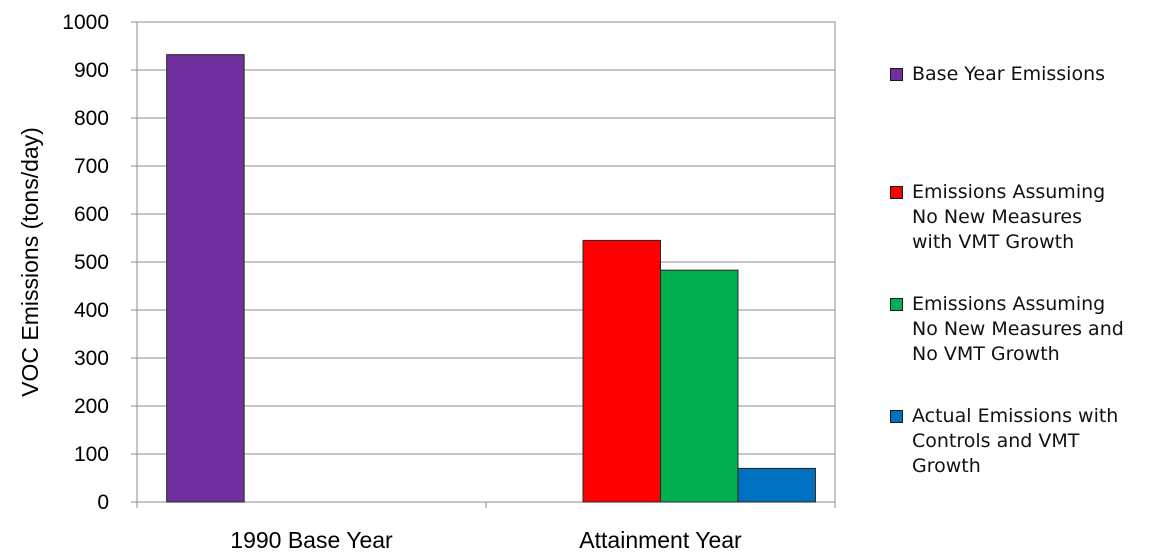  What do you see at coordinates (311, 540) in the screenshot?
I see `x-category-label: 1990 Base Year` at bounding box center [311, 540].